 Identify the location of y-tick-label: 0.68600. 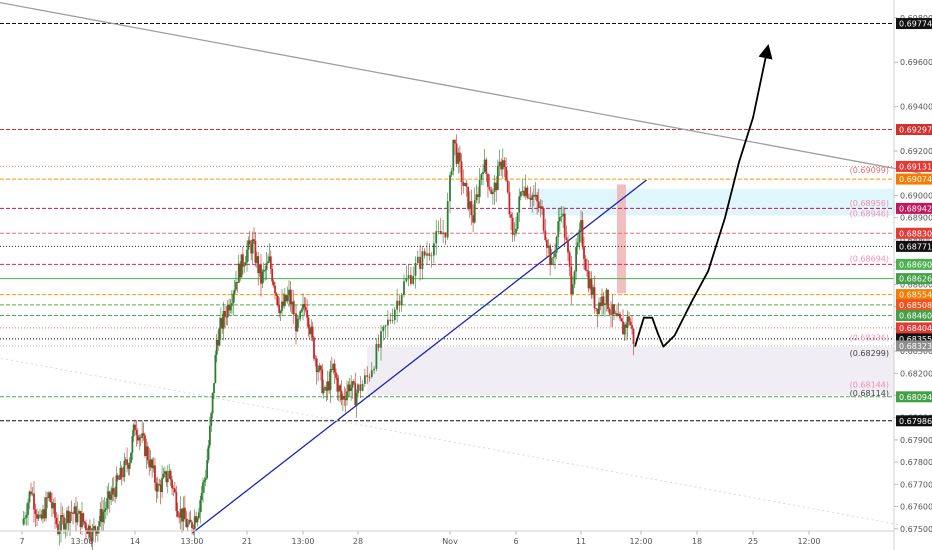
(916, 284).